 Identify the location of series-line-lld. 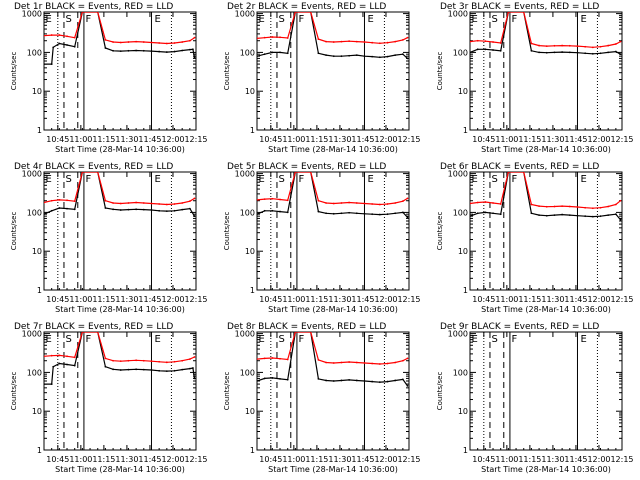
(332, 189).